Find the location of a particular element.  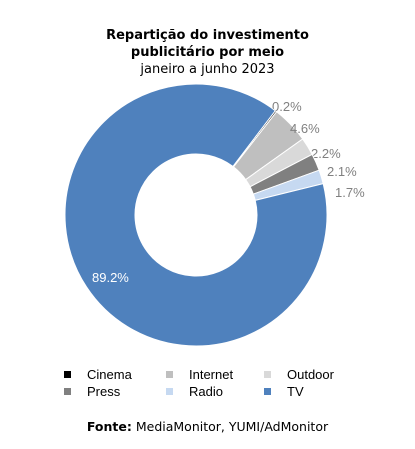

source-label: Fonte: is located at coordinates (109, 426).